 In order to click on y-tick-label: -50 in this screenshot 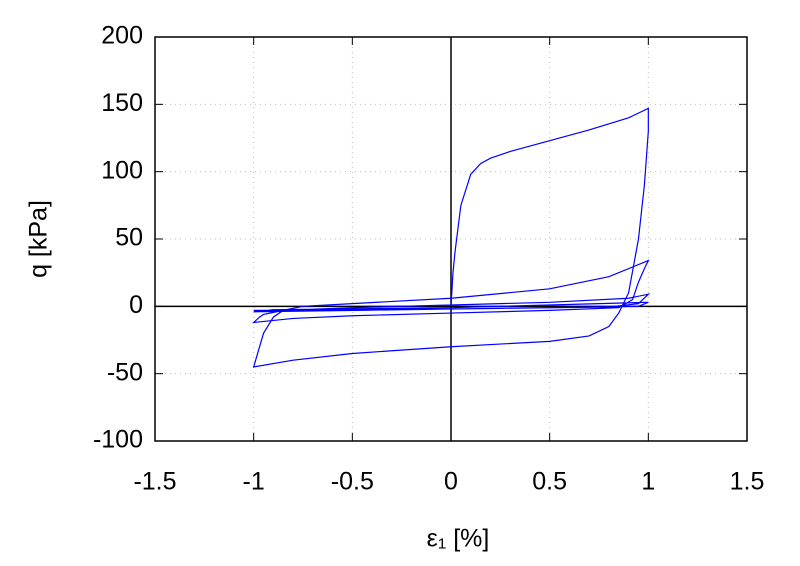, I will do `click(125, 372)`.